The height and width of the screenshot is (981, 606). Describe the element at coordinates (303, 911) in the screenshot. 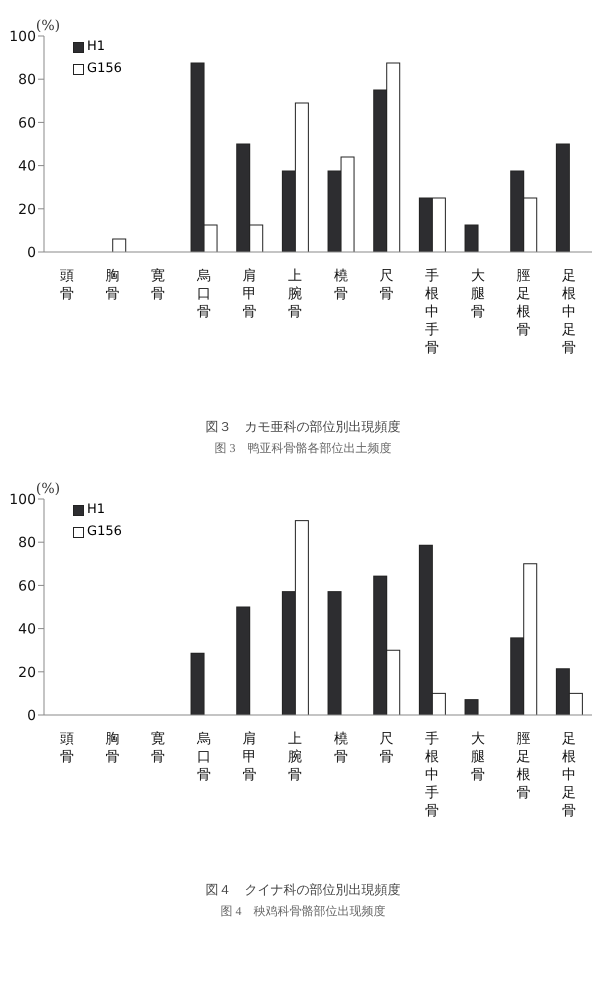

I see `text: 图 4 秧鸡科骨骼部位出现频度` at that location.